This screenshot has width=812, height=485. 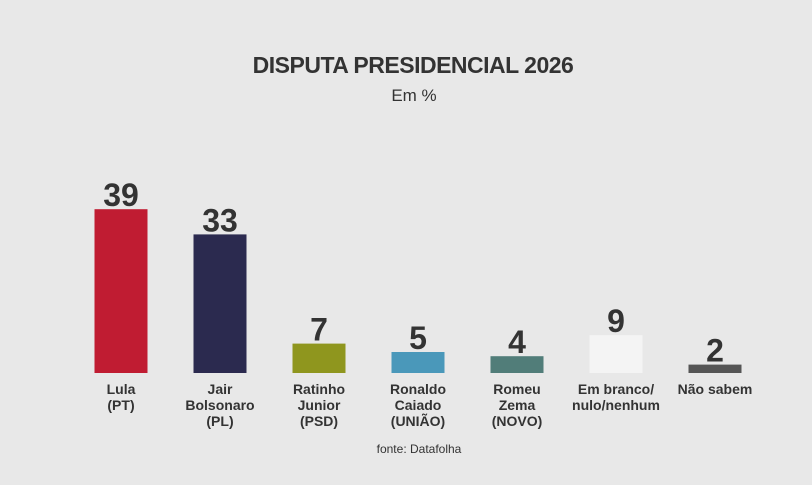 I want to click on value-label: 39, so click(x=121, y=195).